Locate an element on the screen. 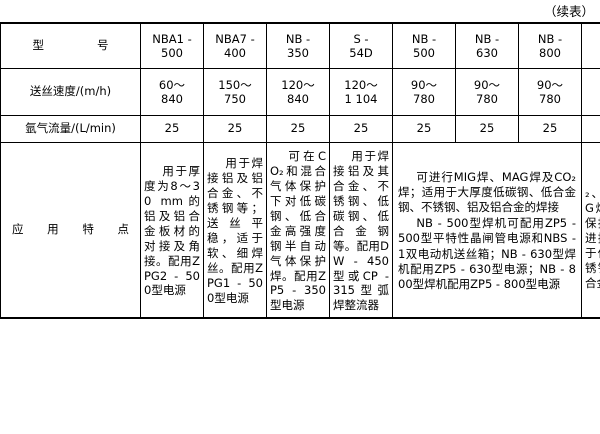  row-label-application: 应 用 特 点 is located at coordinates (70, 230).